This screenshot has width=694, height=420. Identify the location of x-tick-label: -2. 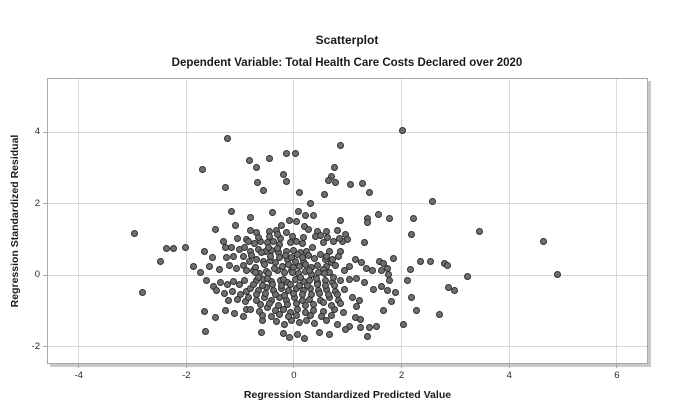
(186, 375).